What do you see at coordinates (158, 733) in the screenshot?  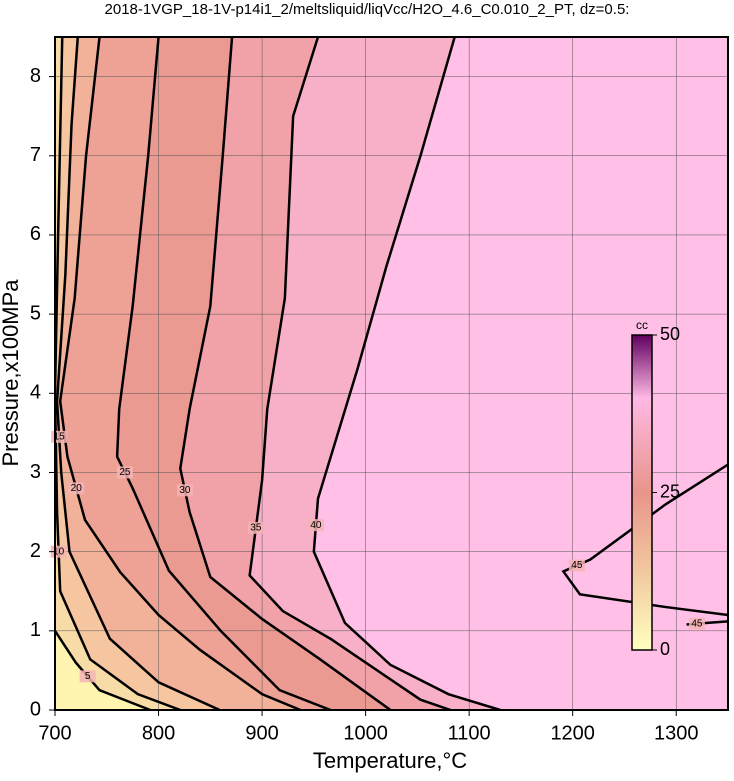 I see `x-tick-label: 800` at bounding box center [158, 733].